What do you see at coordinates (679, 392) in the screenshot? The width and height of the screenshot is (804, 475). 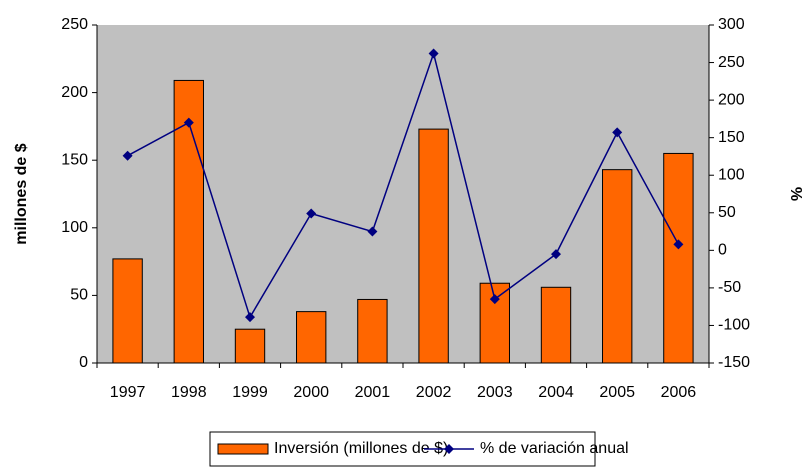 I see `x-tick-label: 2006` at bounding box center [679, 392].